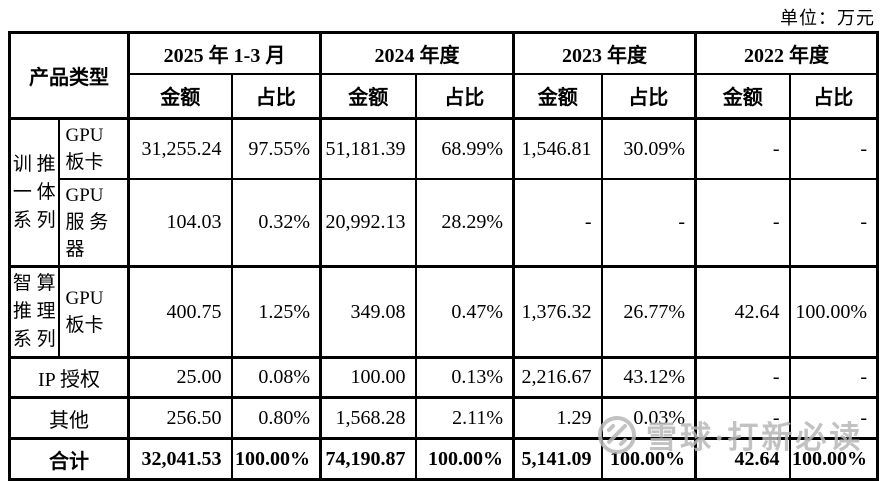  Describe the element at coordinates (180, 148) in the screenshot. I see `value-cell: 31,255.24` at that location.